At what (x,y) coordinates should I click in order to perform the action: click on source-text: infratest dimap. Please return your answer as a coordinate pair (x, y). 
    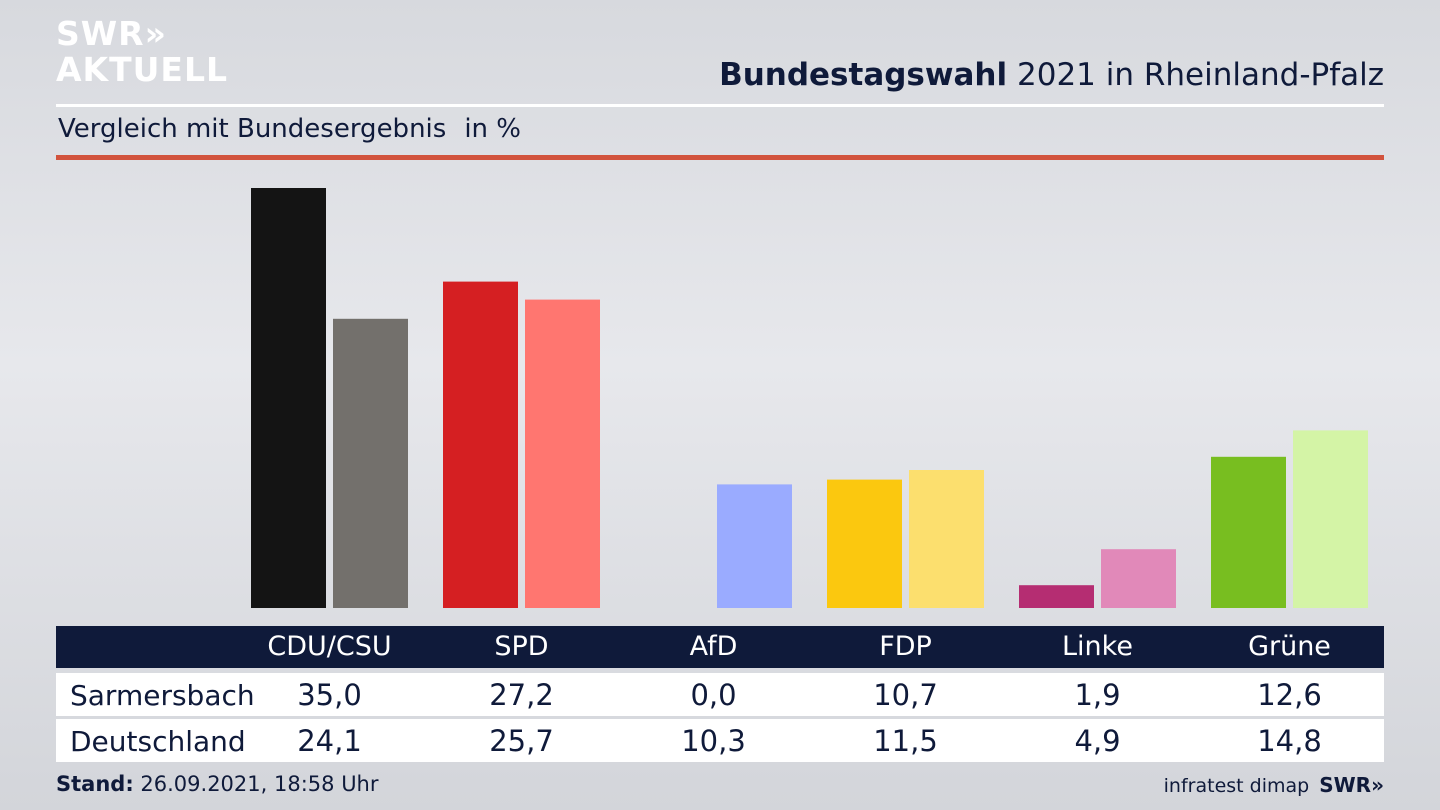
    Looking at the image, I should click on (1236, 786).